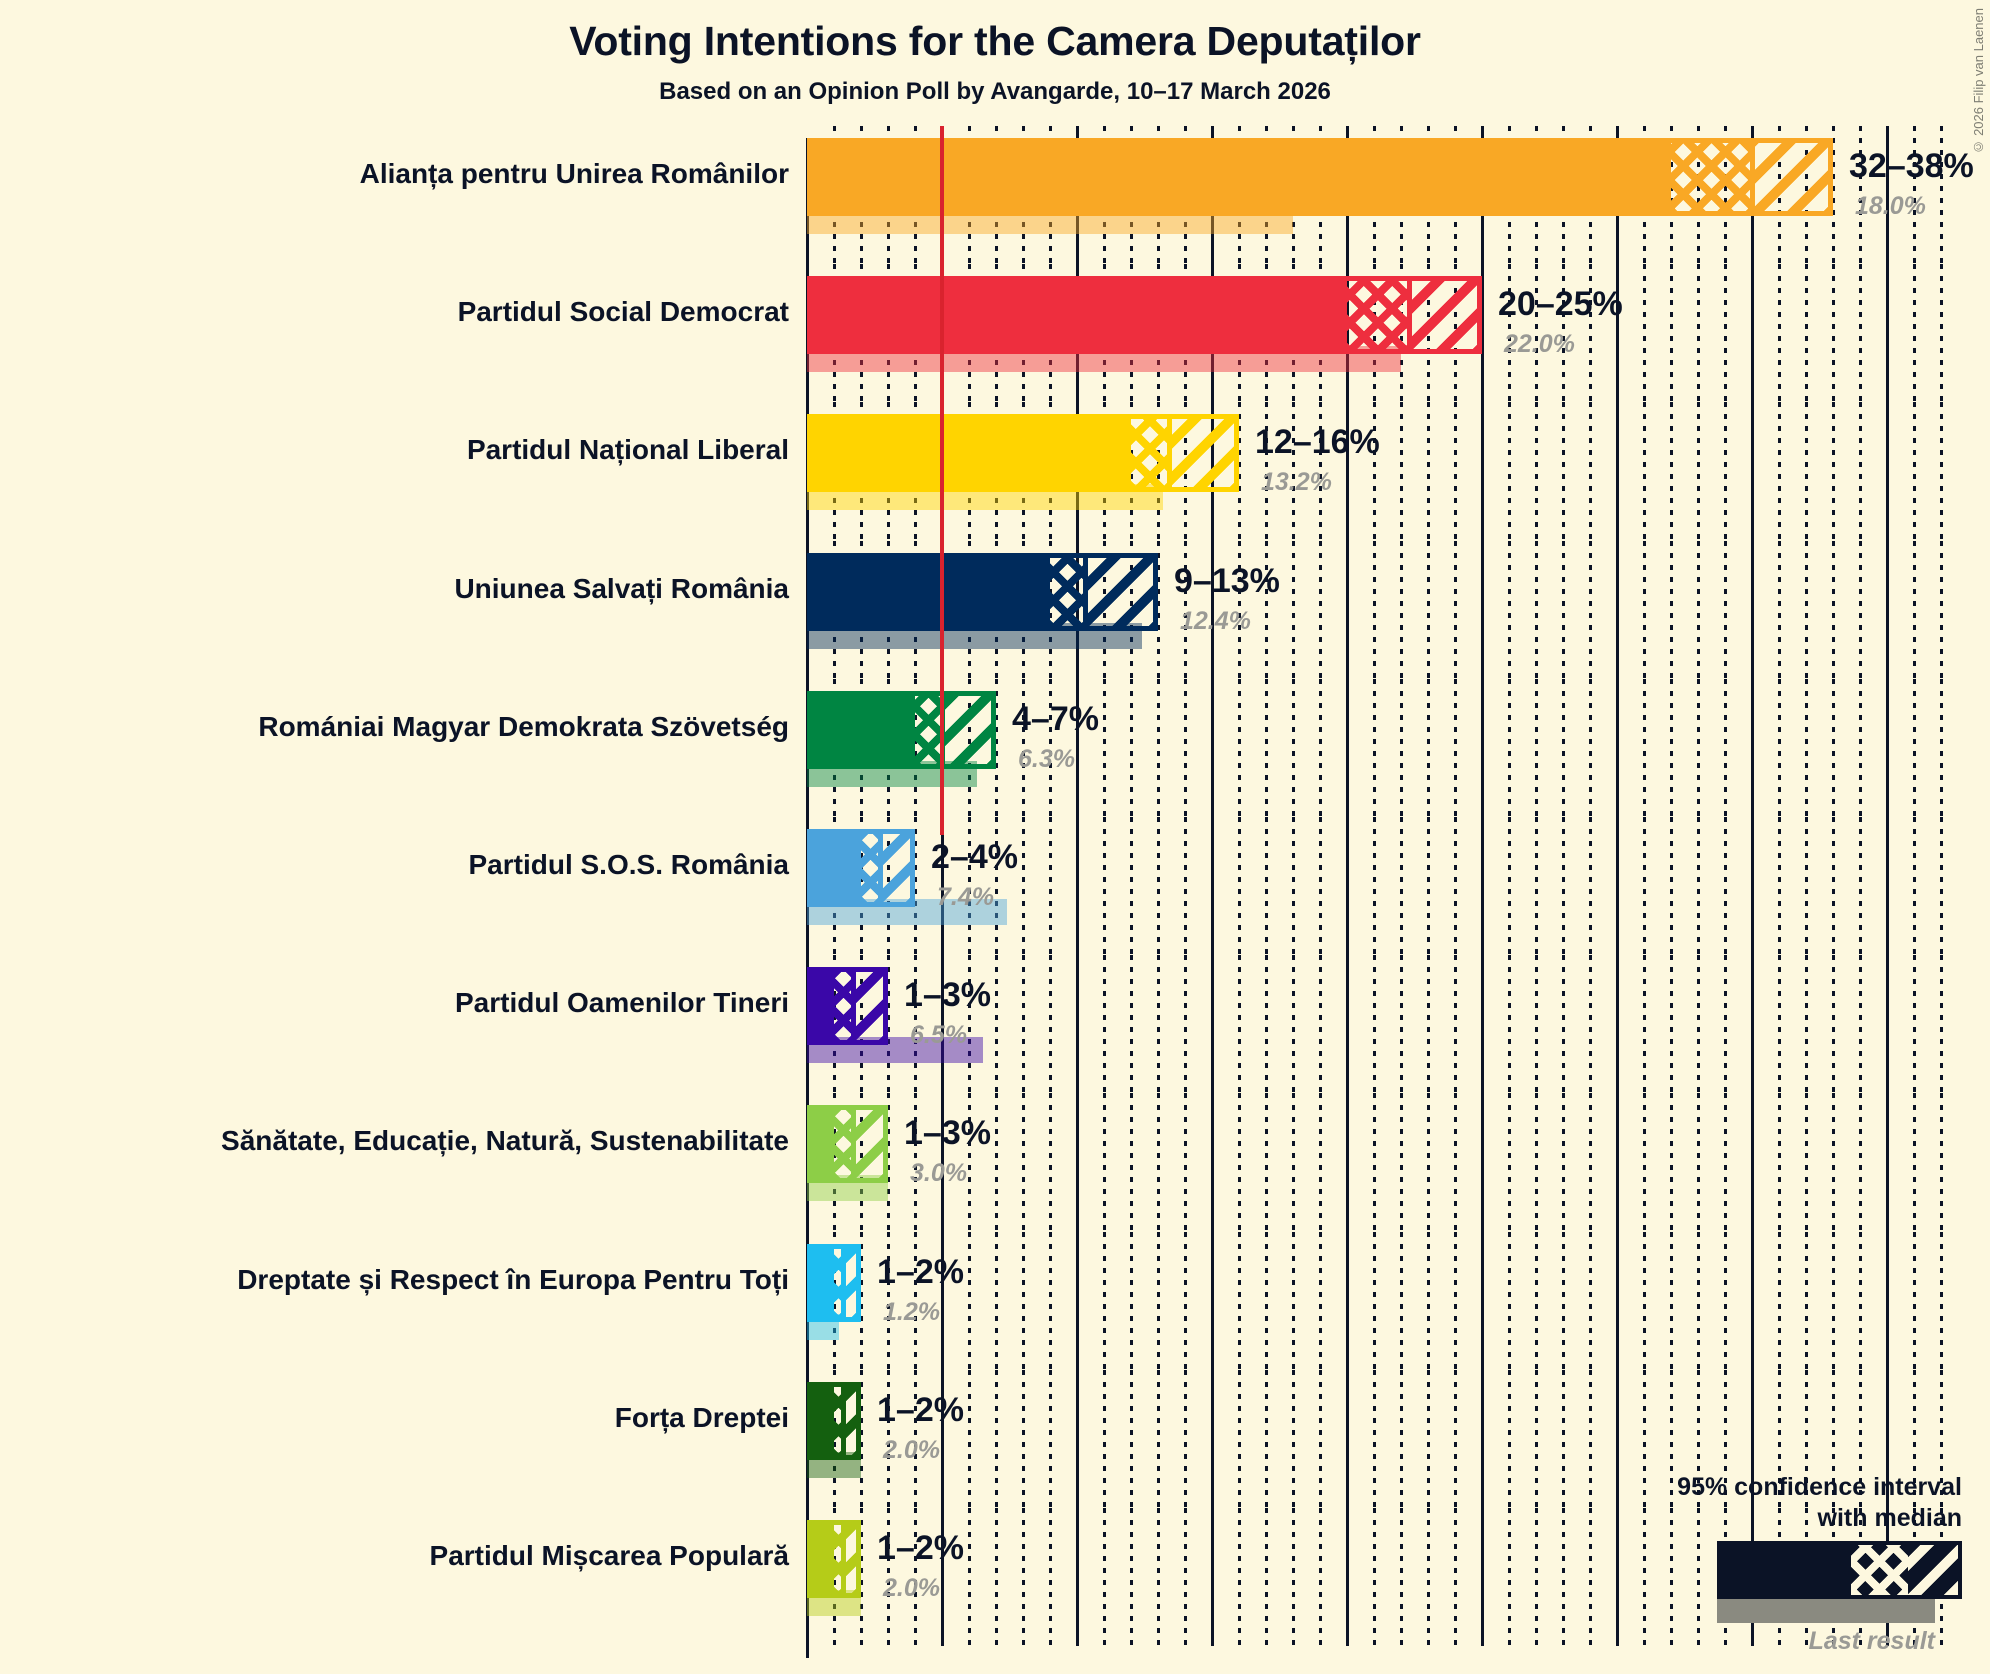  What do you see at coordinates (1296, 482) in the screenshot?
I see `last-result-label: 13.2%` at bounding box center [1296, 482].